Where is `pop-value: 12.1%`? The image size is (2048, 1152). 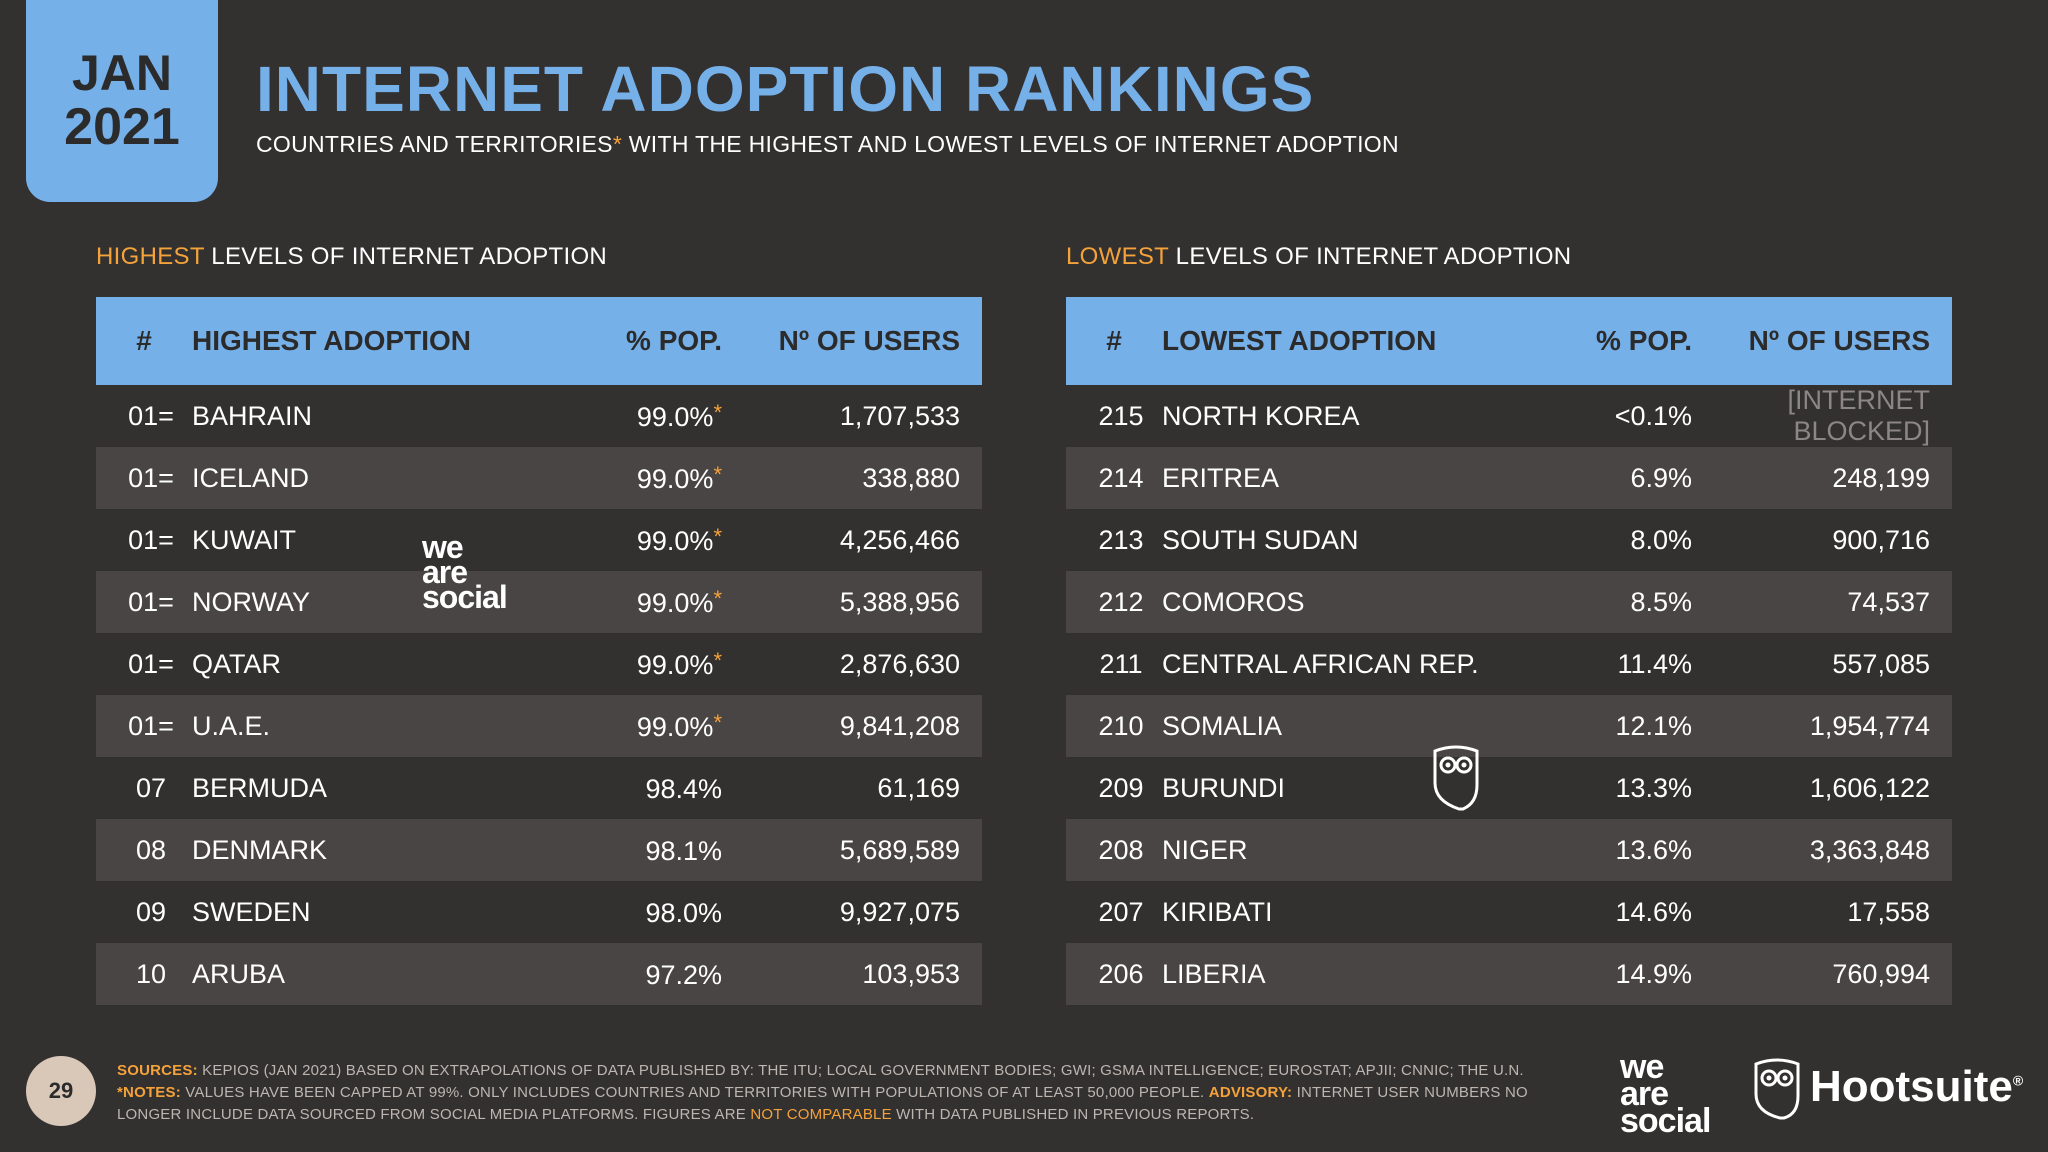
pop-value: 12.1% is located at coordinates (1653, 725).